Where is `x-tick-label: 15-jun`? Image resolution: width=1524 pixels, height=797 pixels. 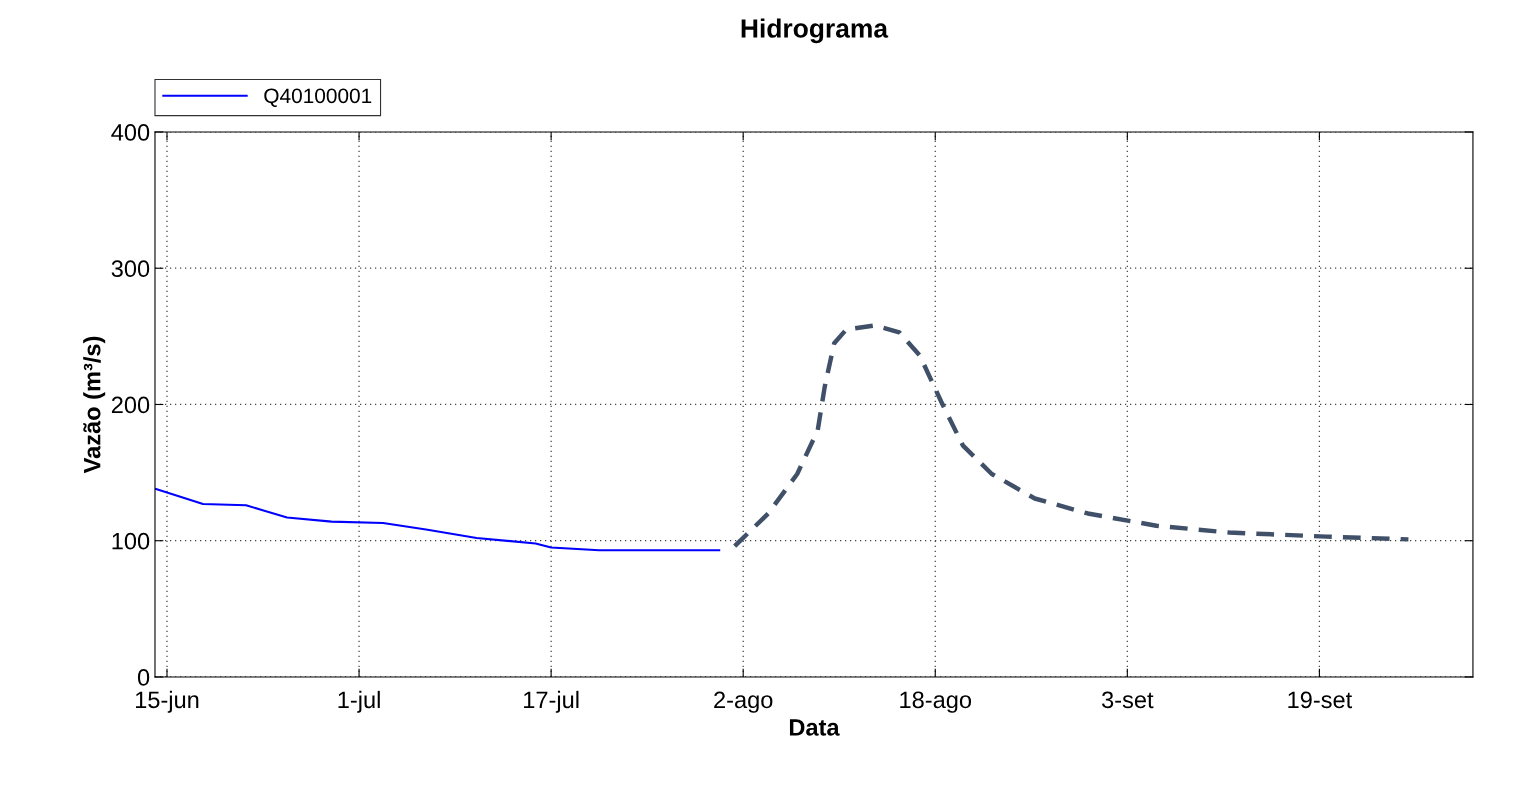 x-tick-label: 15-jun is located at coordinates (167, 701).